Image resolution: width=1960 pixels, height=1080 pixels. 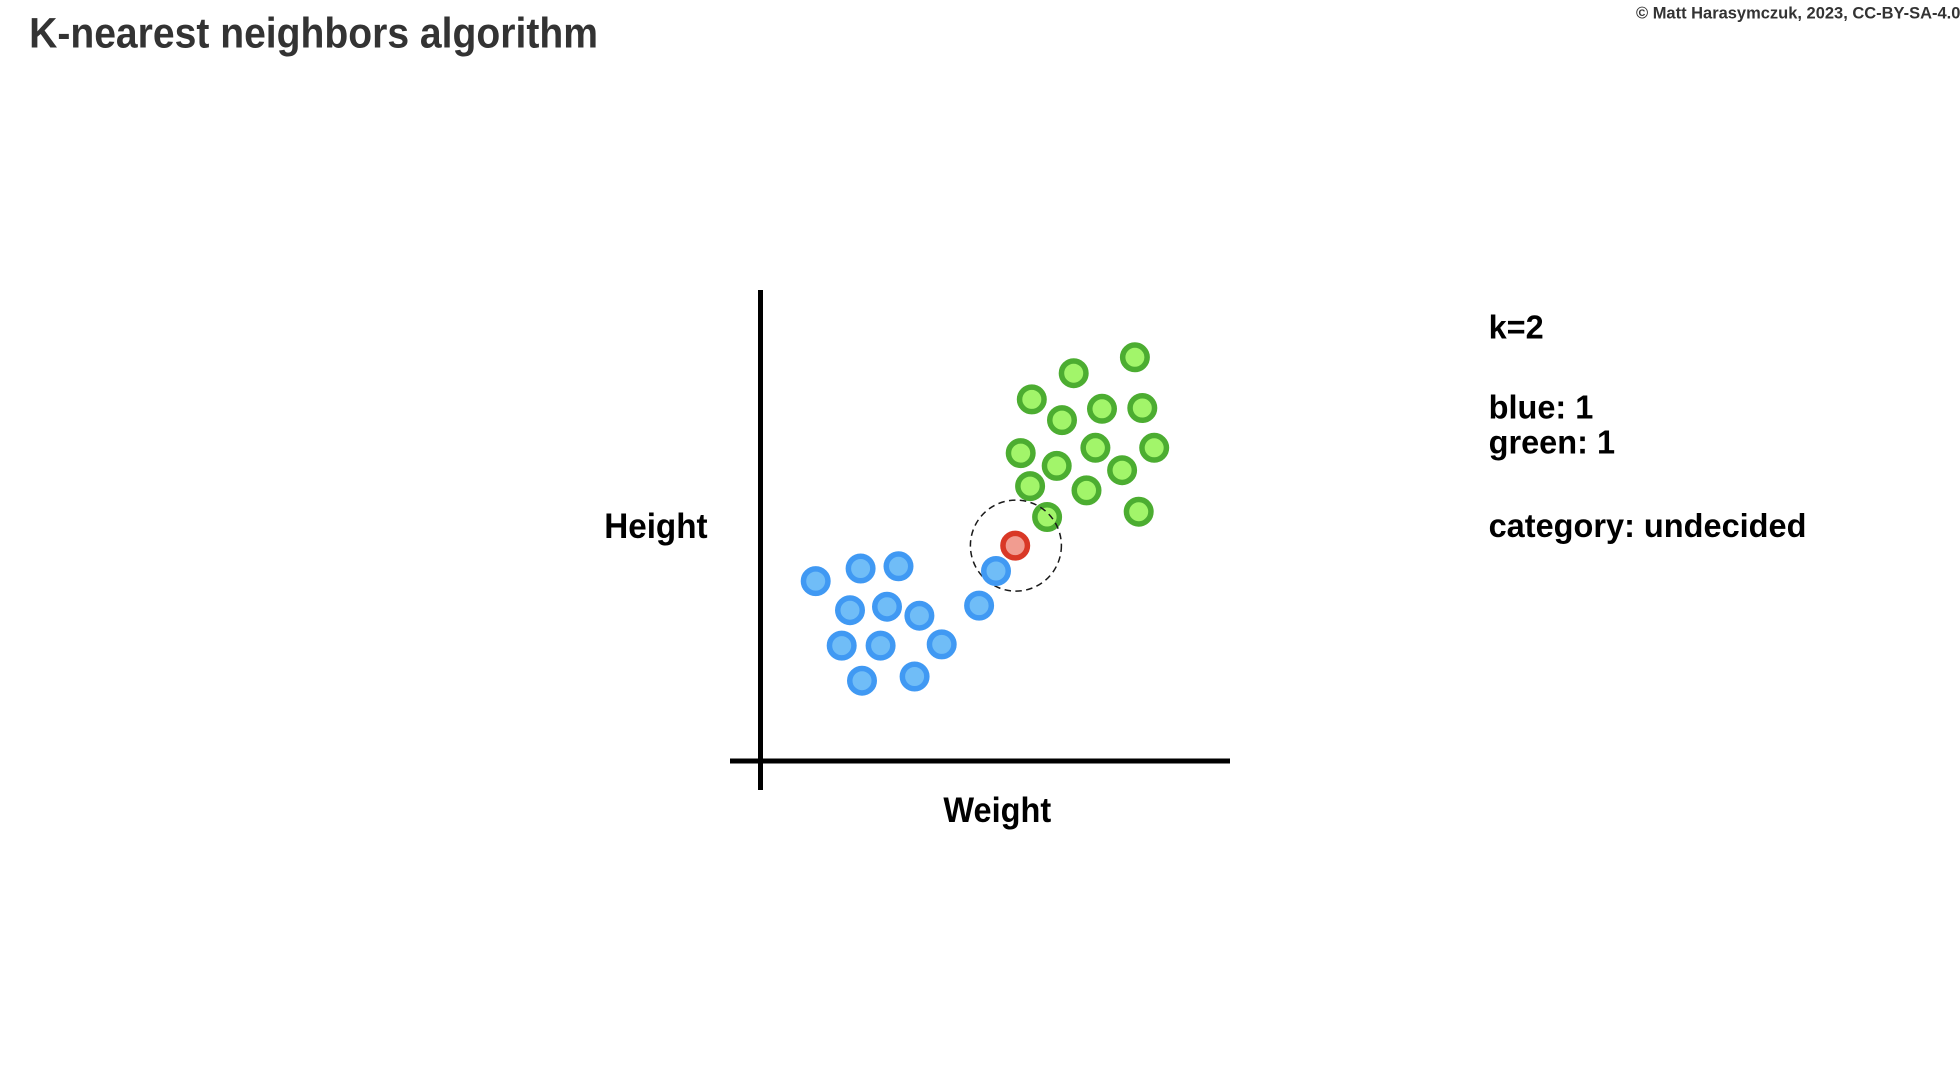 What do you see at coordinates (1798, 12) in the screenshot?
I see `svg-text:© Matt Harasymczuk, 2023, CC-B: © Matt Harasymczuk, 2023, CC-BY-SA-4.0` at bounding box center [1798, 12].